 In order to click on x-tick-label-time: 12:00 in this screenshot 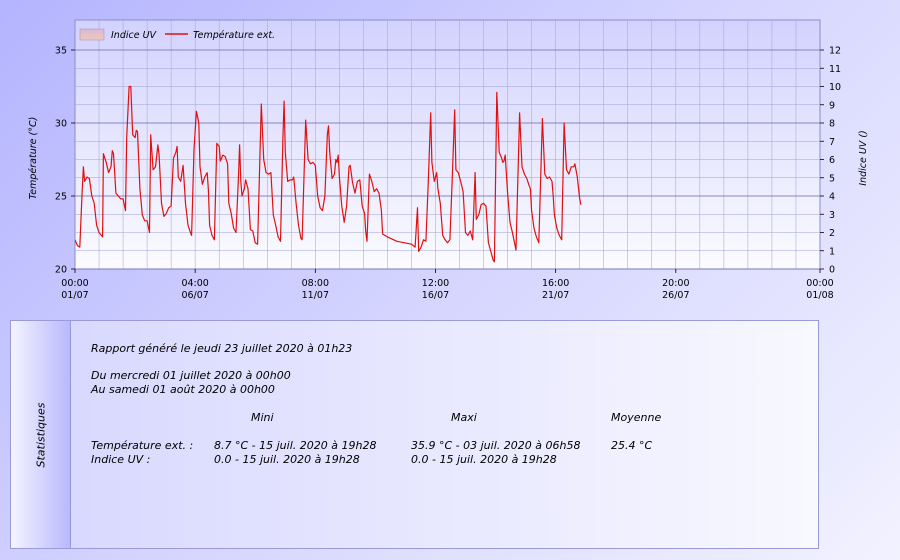, I will do `click(435, 283)`.